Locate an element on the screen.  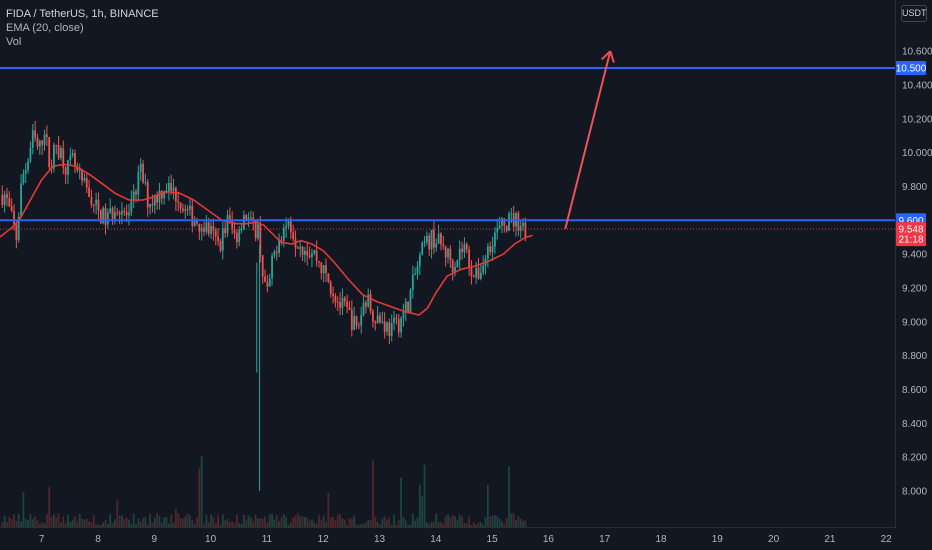
time-tick-label: 18 is located at coordinates (661, 539).